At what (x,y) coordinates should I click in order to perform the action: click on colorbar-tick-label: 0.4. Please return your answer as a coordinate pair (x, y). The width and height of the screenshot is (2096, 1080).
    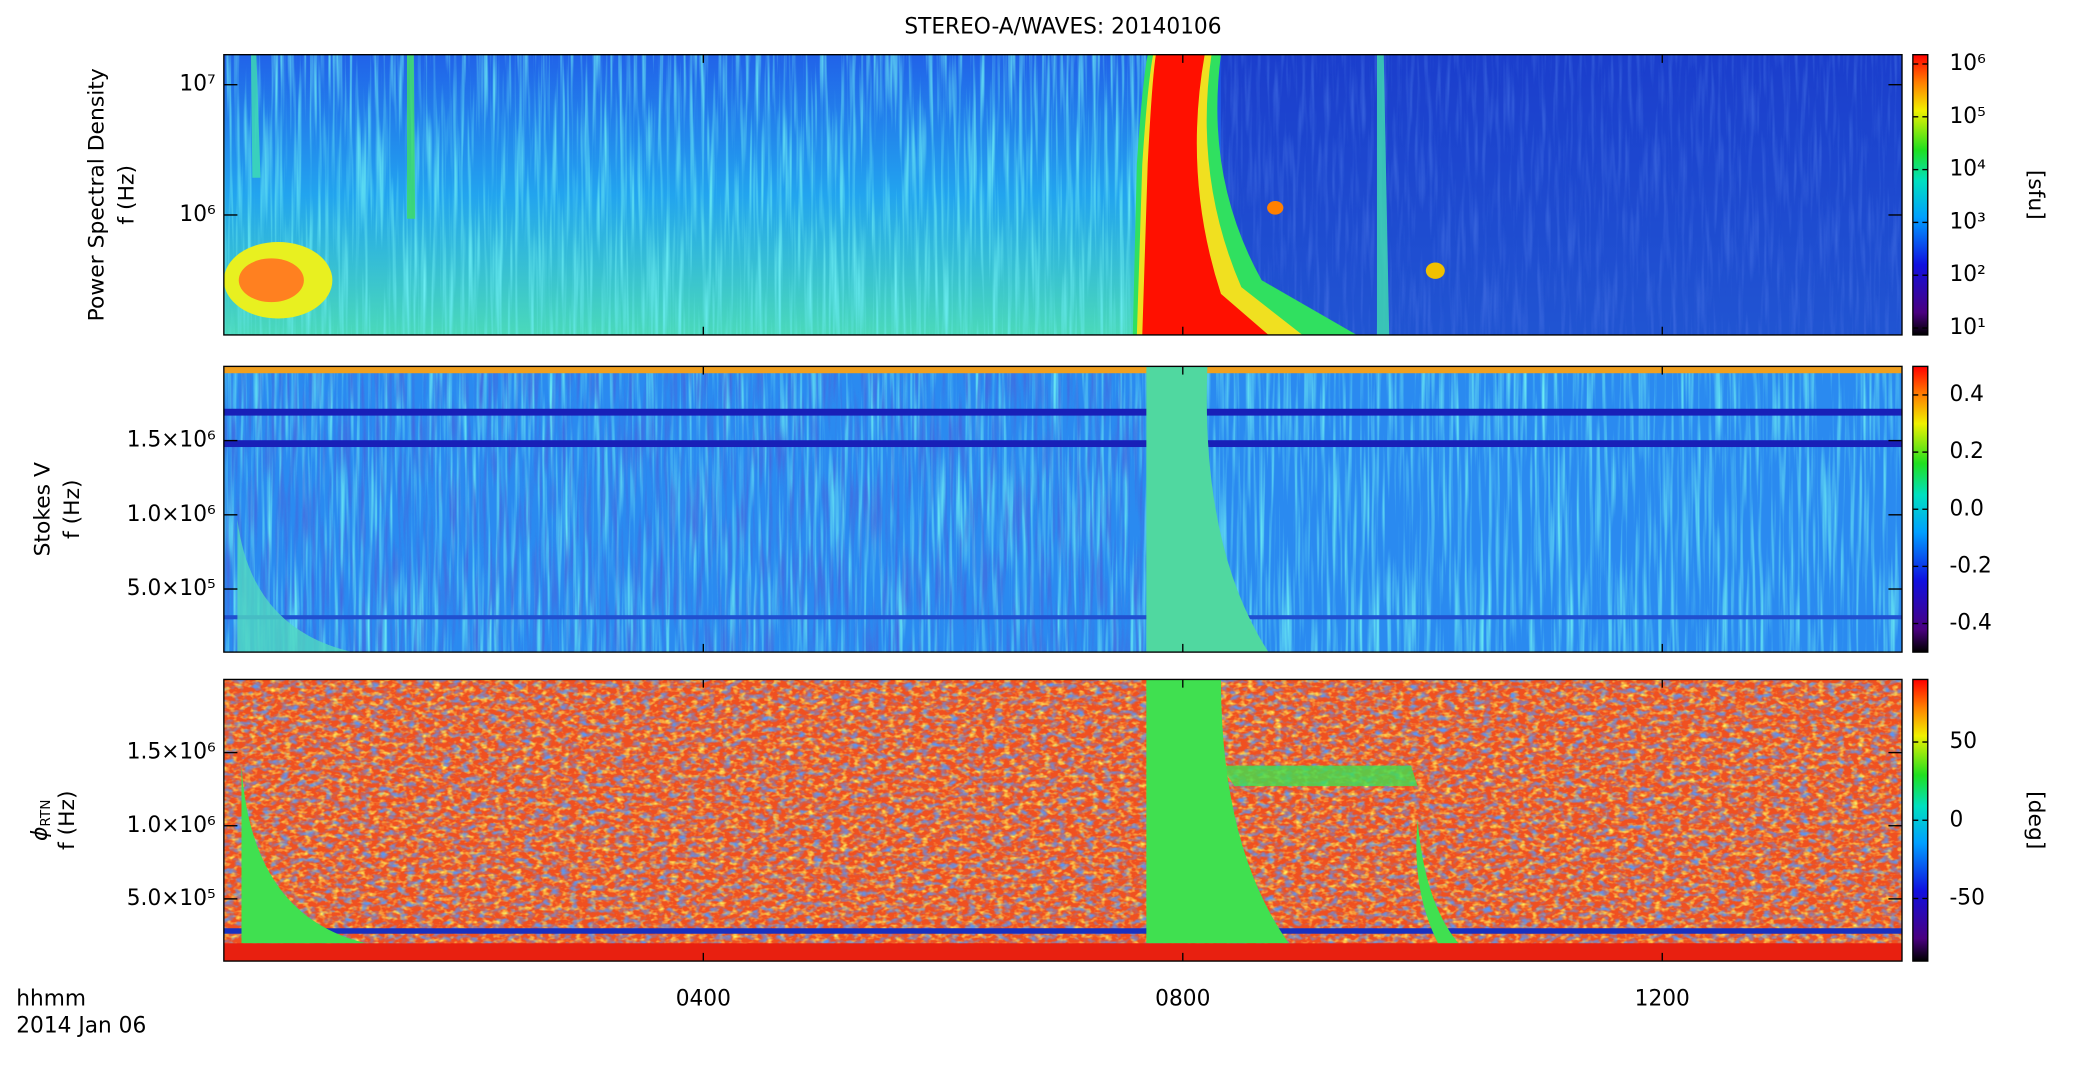
    Looking at the image, I should click on (1966, 394).